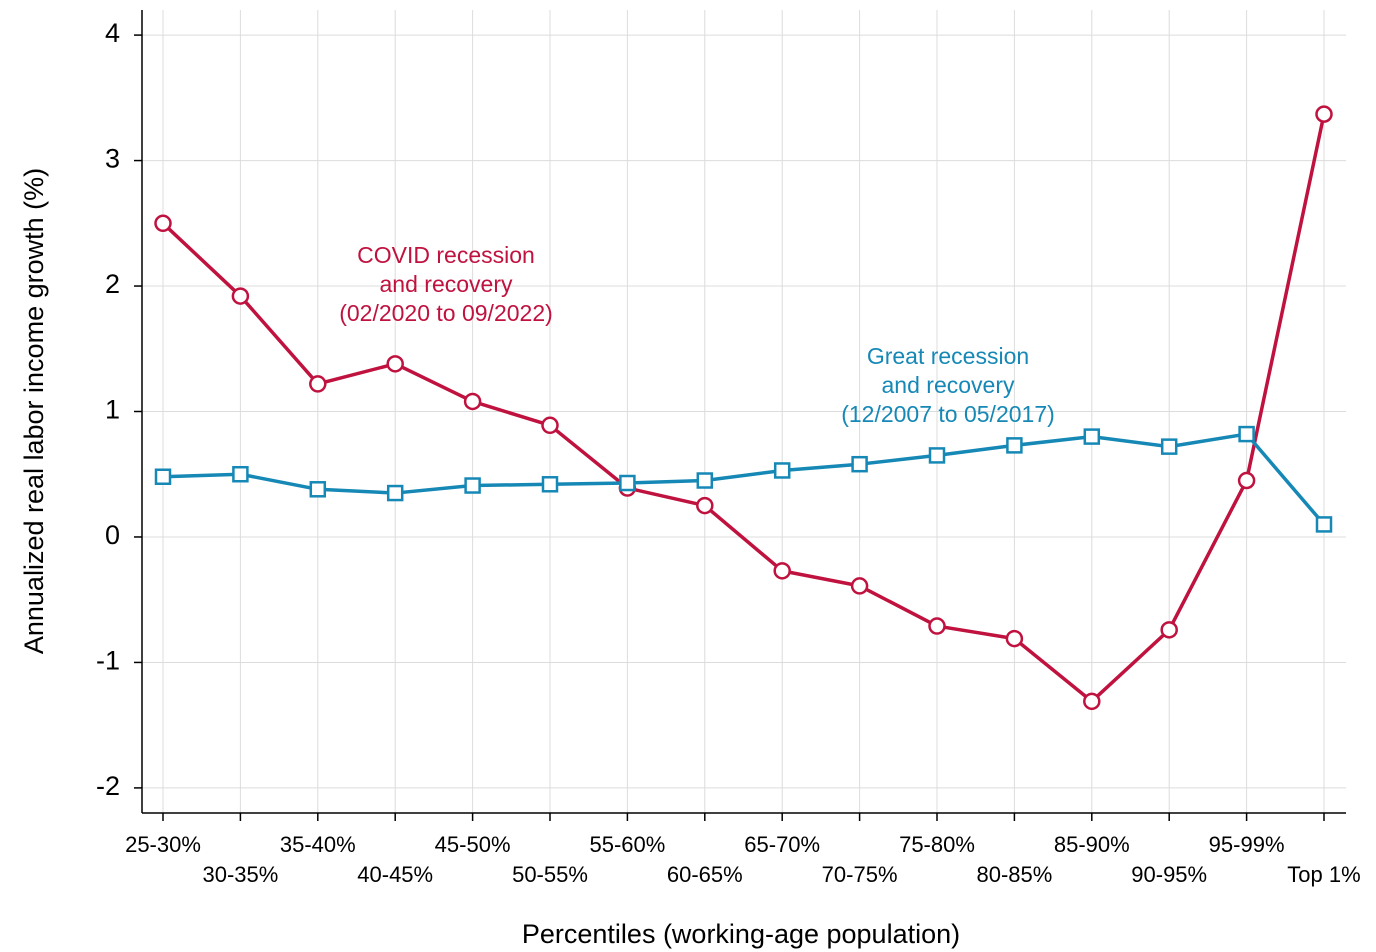  I want to click on x-tick-label: 80-85%, so click(1014, 874).